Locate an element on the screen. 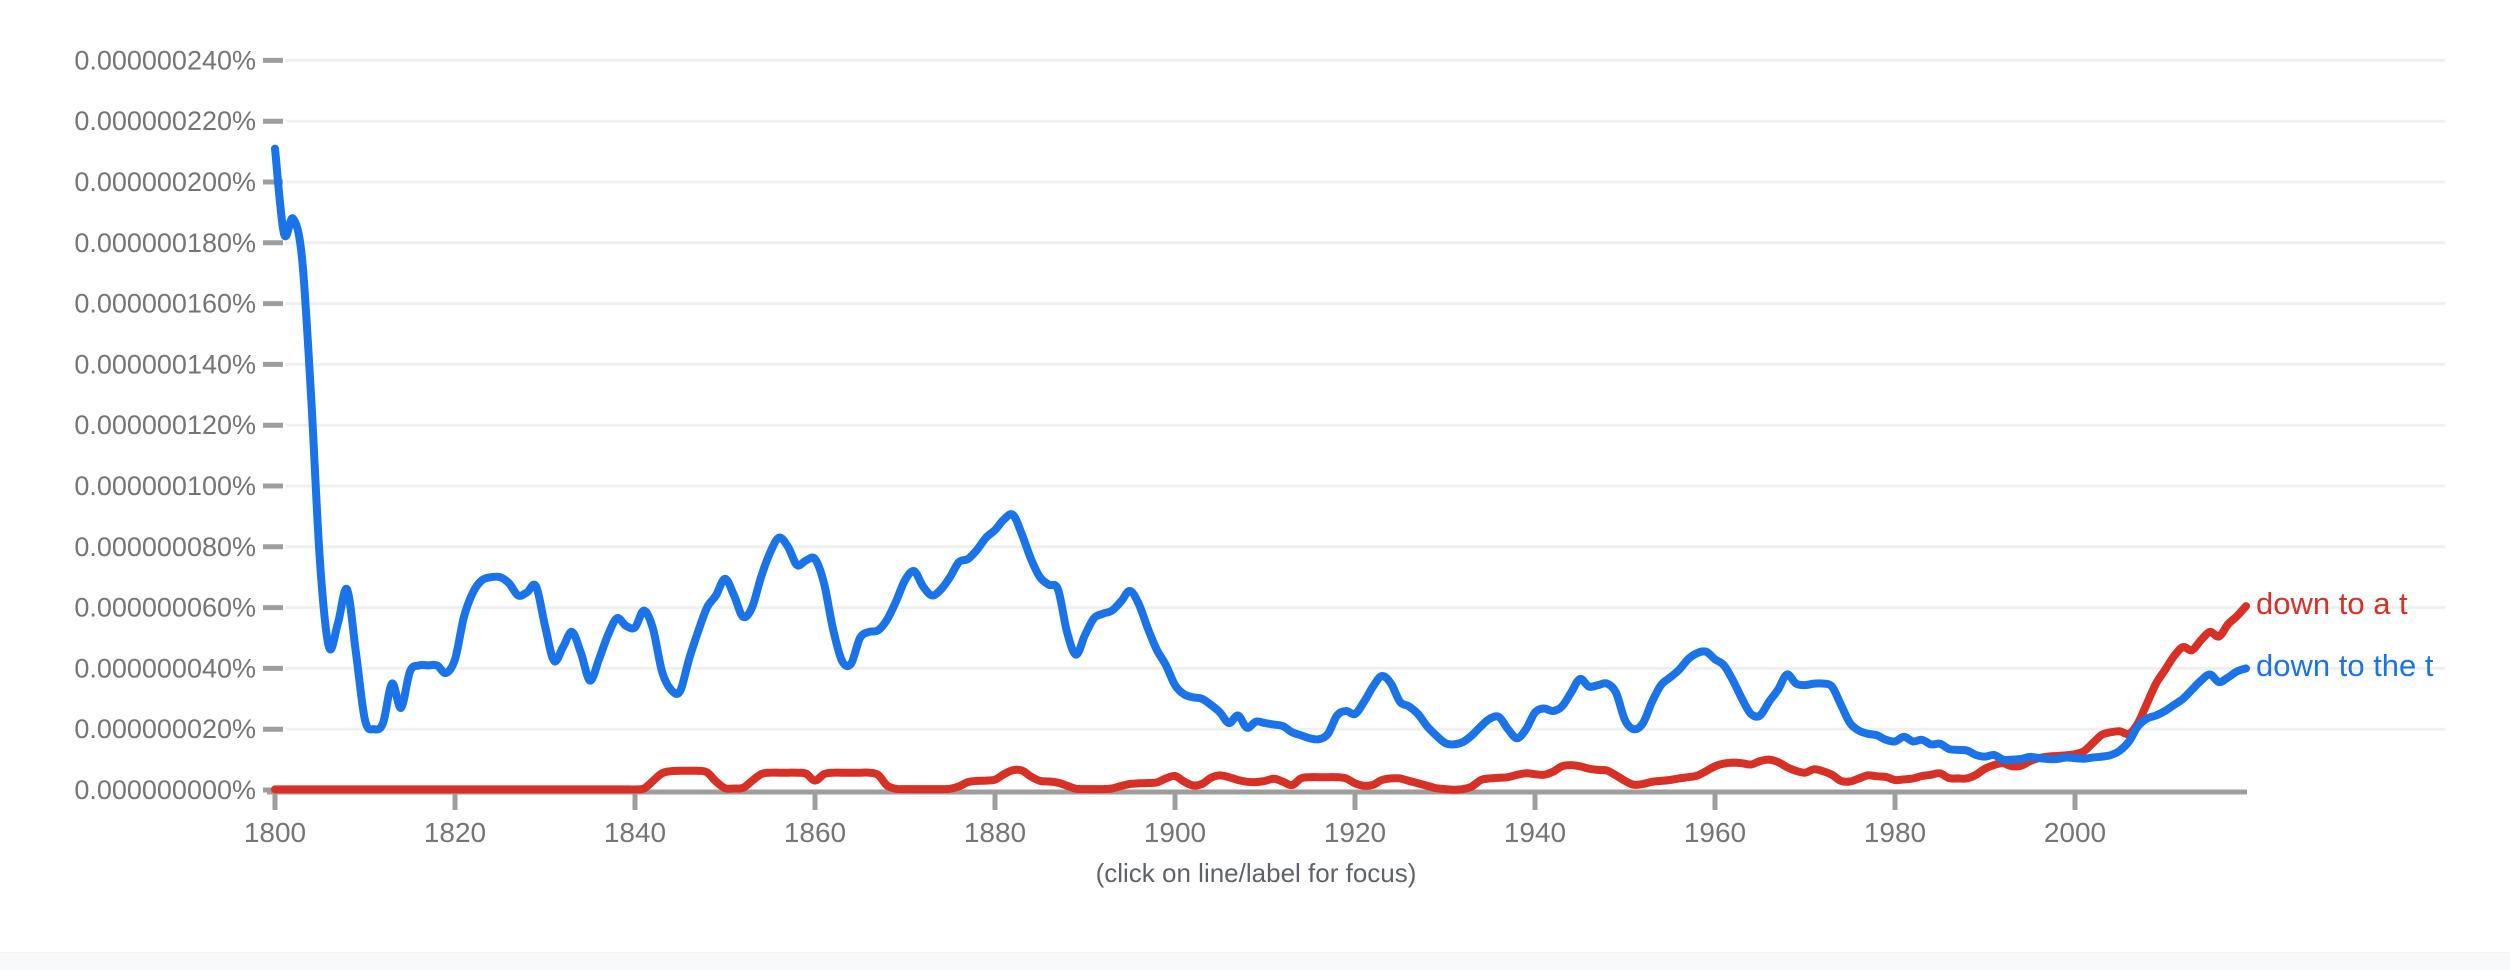 Image resolution: width=2510 pixels, height=970 pixels. y-axis-label: 0.000000160% is located at coordinates (165, 304).